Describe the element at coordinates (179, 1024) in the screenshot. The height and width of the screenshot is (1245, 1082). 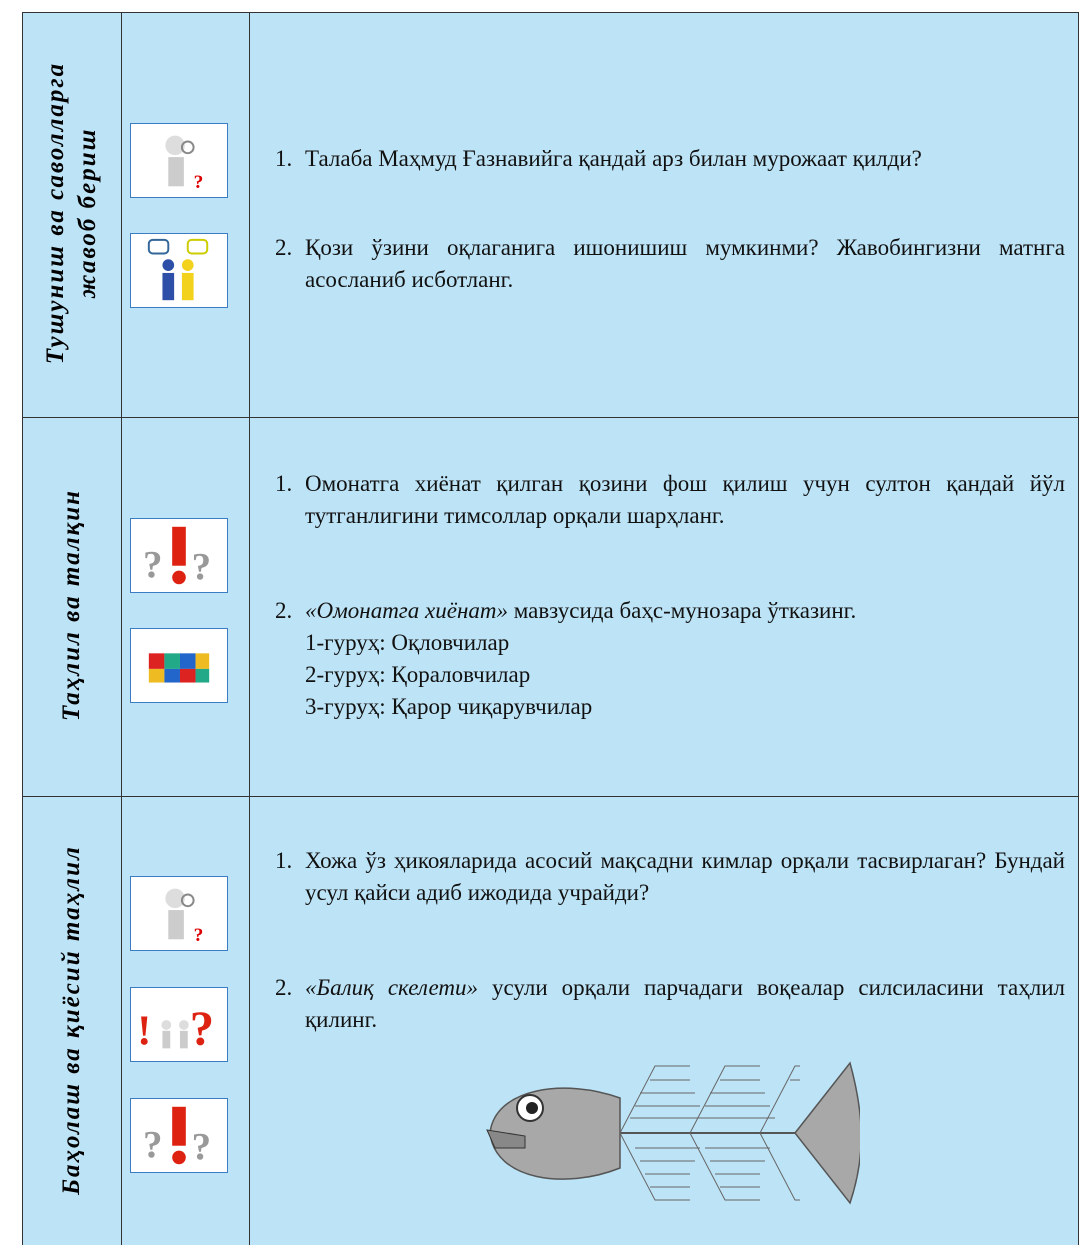
I see `icon-debate: !?` at that location.